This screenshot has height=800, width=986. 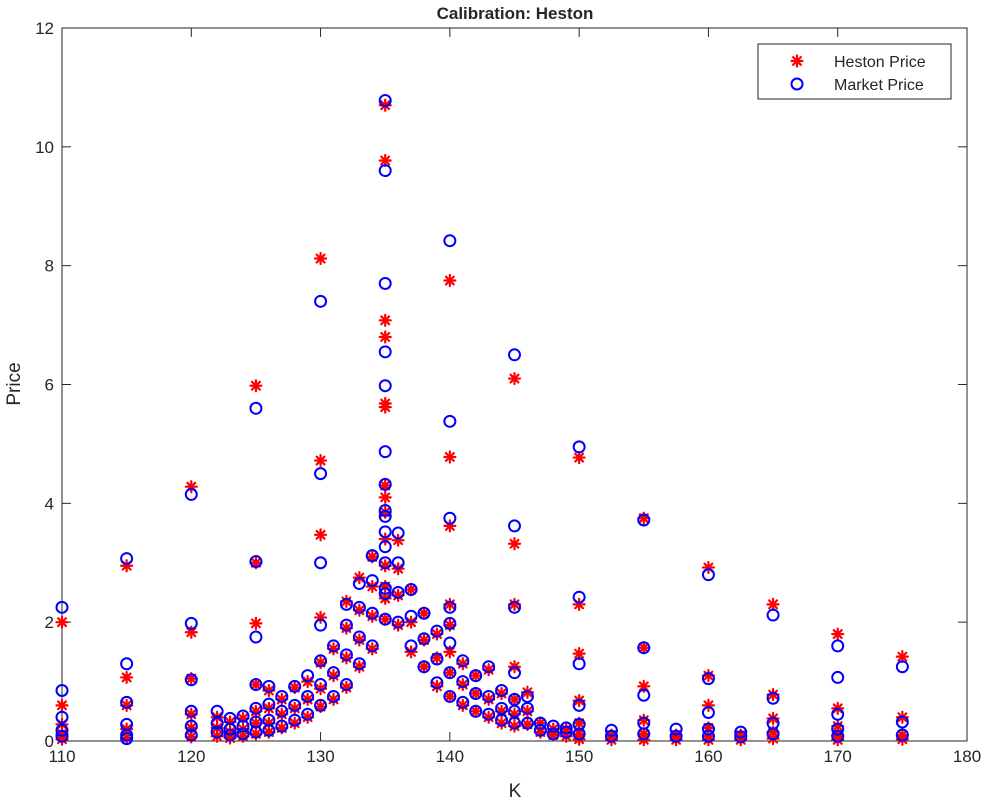 What do you see at coordinates (708, 756) in the screenshot?
I see `x-tick-label: 160` at bounding box center [708, 756].